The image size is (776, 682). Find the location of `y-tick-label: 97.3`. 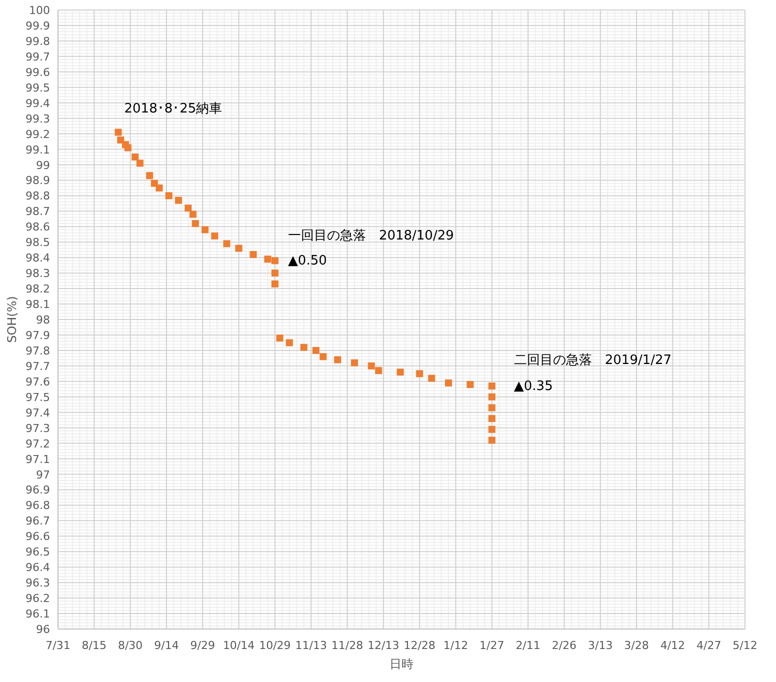

y-tick-label: 97.3 is located at coordinates (38, 428).